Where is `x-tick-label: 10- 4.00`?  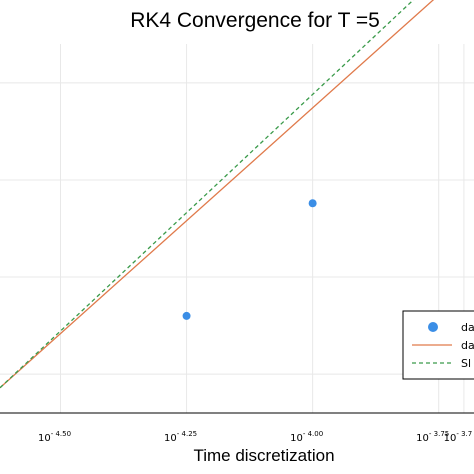
x-tick-label: 10- 4.00 is located at coordinates (306, 437).